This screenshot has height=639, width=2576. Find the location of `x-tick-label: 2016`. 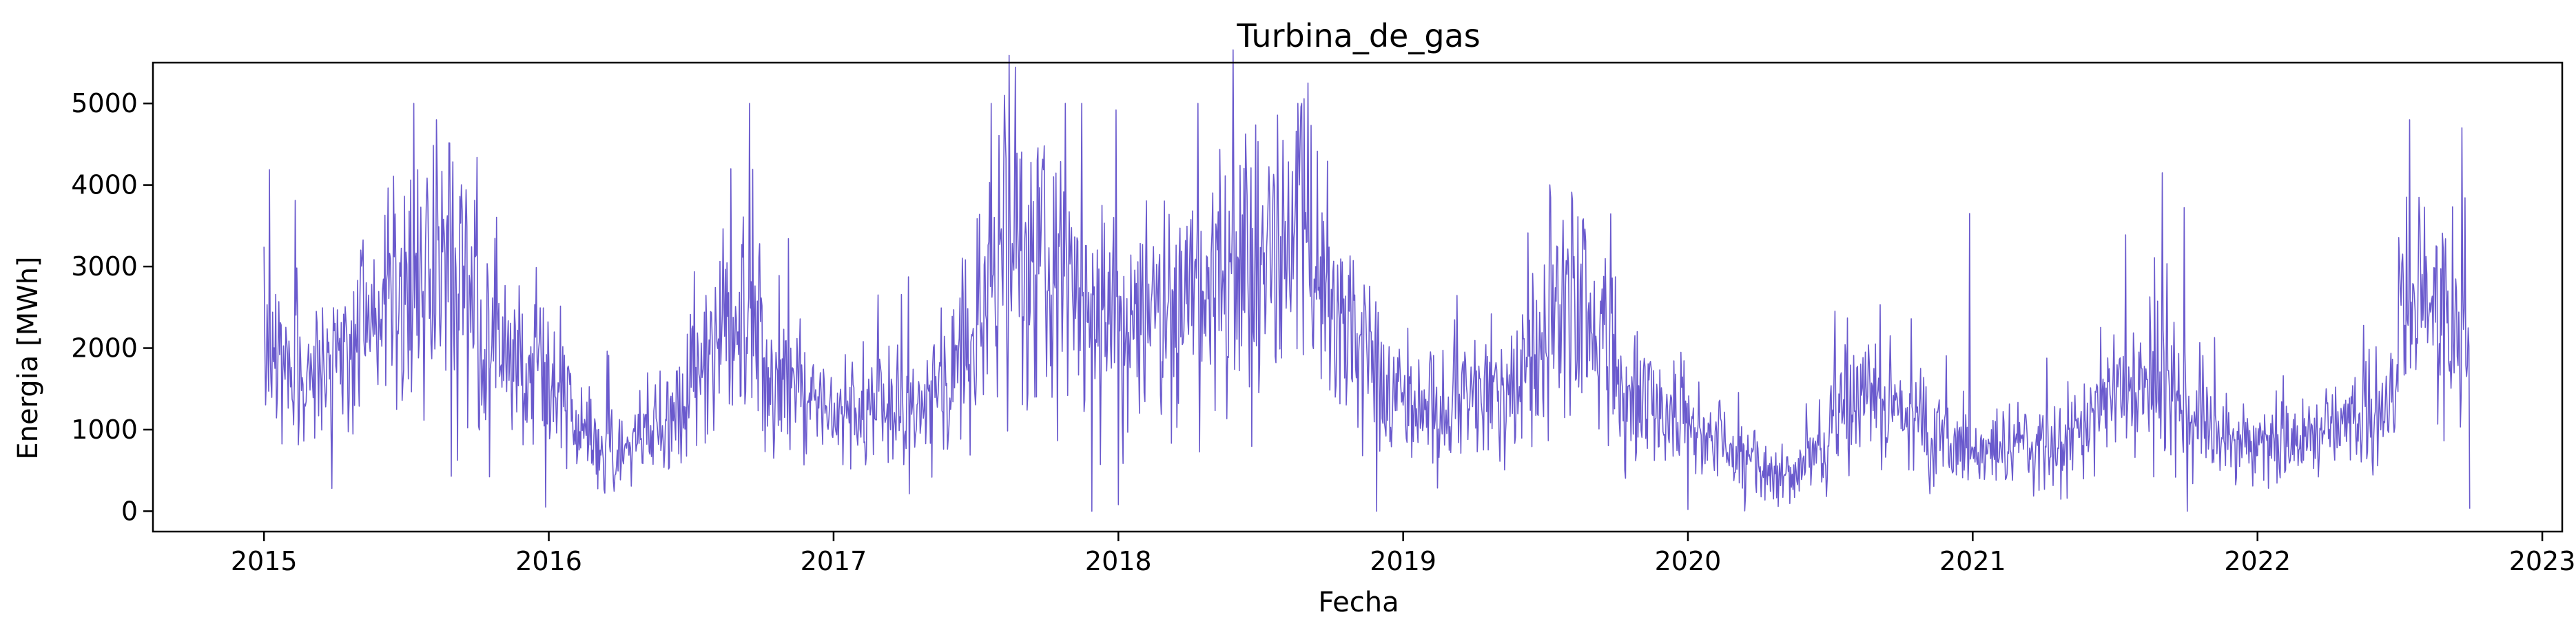

x-tick-label: 2016 is located at coordinates (548, 561).